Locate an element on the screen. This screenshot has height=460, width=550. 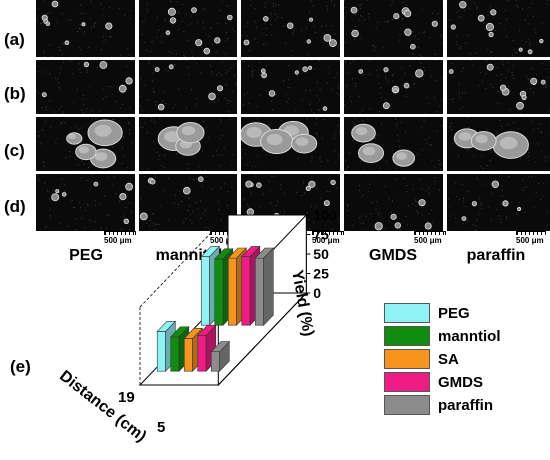
legend-label: SA is located at coordinates (448, 359).